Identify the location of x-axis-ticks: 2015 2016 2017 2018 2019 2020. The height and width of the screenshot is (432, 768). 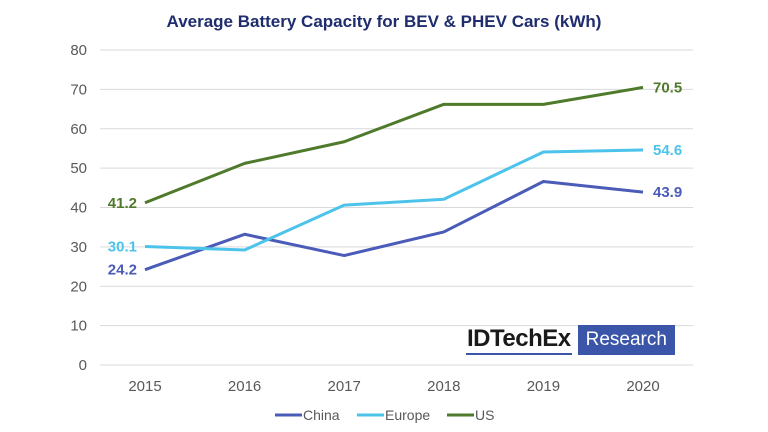
(393, 386).